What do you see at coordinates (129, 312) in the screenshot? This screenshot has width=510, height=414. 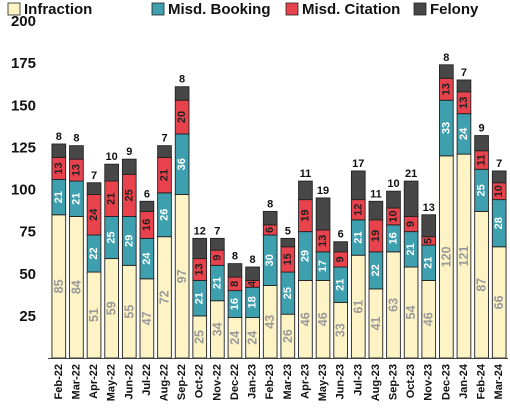 I see `data-label-infraction: 55` at bounding box center [129, 312].